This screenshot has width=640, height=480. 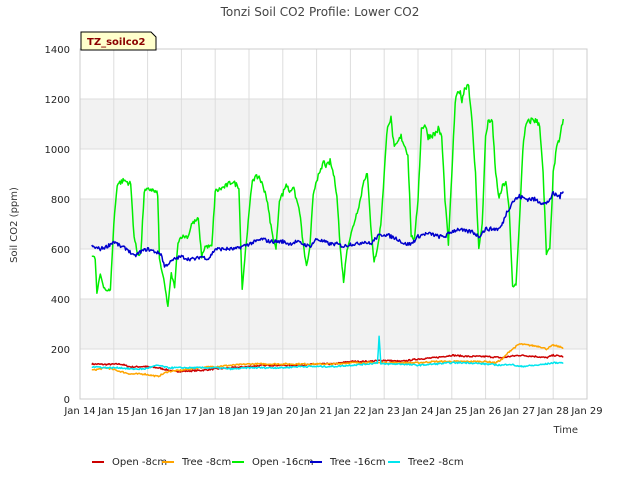 What do you see at coordinates (519, 411) in the screenshot?
I see `x-tick-label: Jan 27` at bounding box center [519, 411].